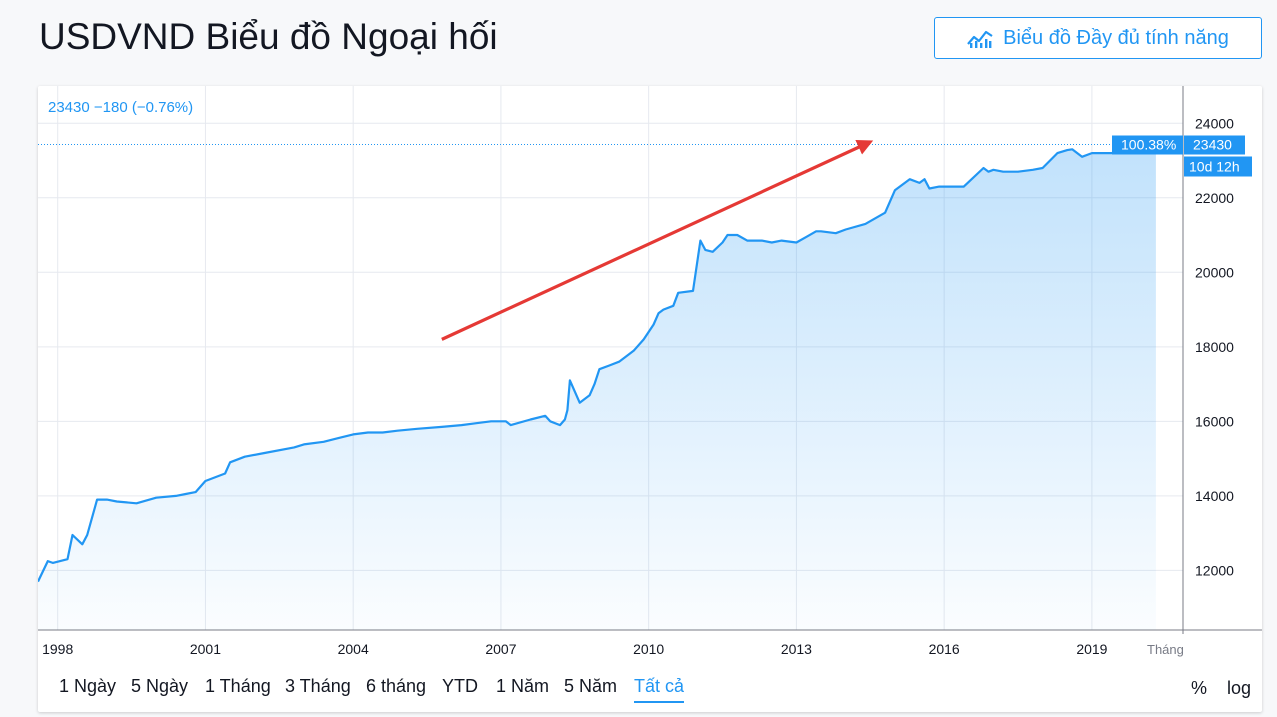  I want to click on last-price-label: 23430, so click(1212, 144).